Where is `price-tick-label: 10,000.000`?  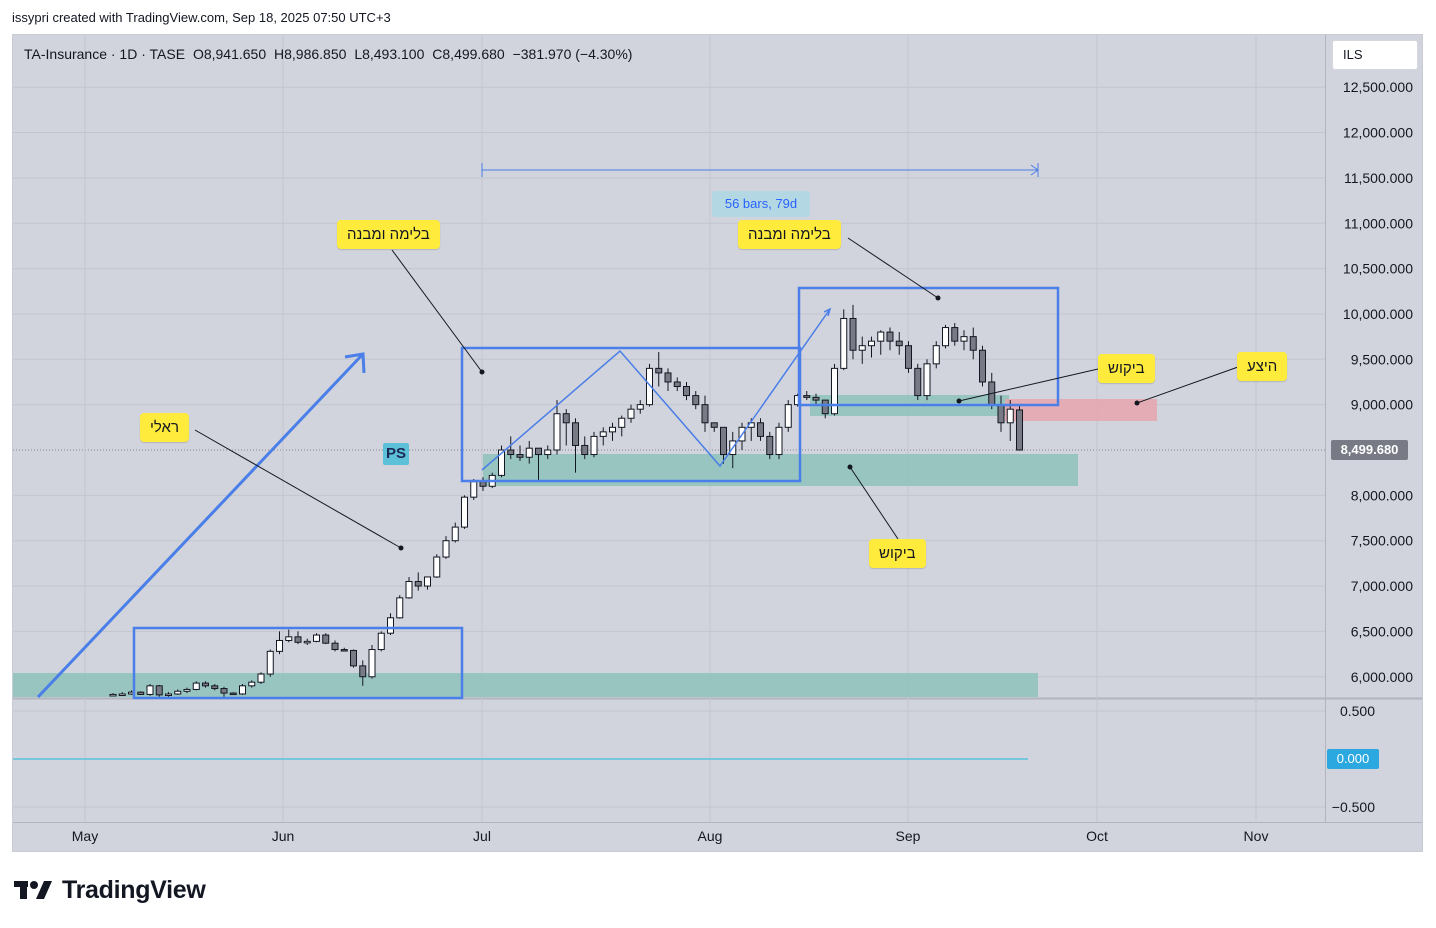
price-tick-label: 10,000.000 is located at coordinates (1378, 314).